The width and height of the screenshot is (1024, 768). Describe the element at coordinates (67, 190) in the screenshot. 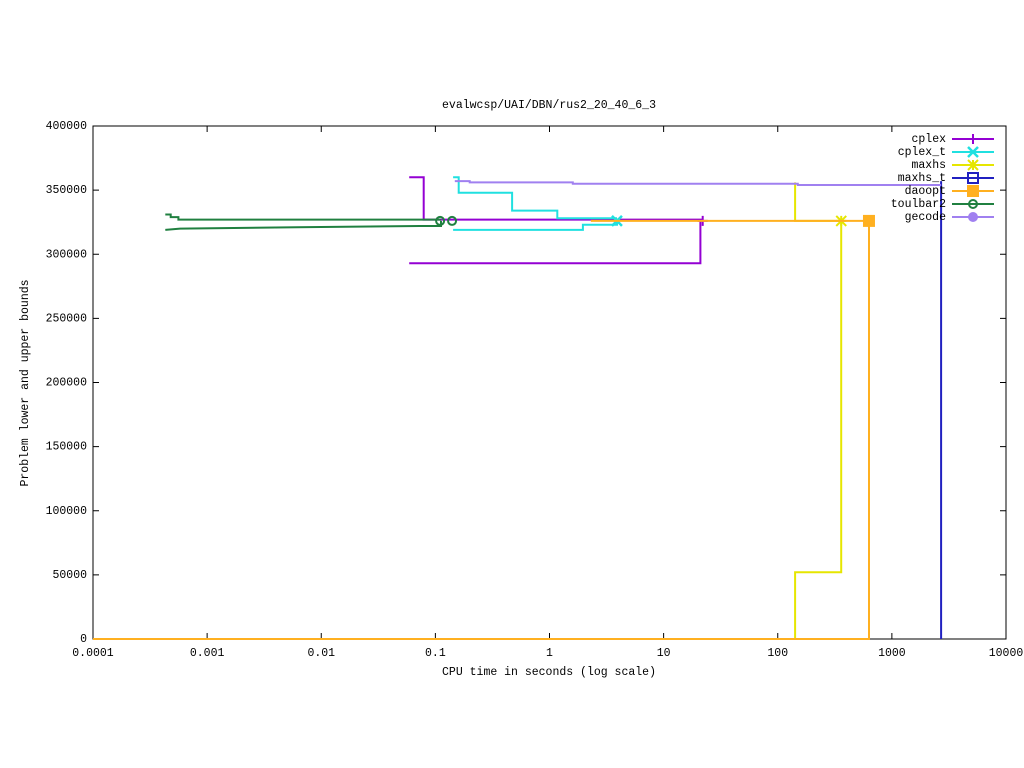

I see `y-tick-label: 350000` at that location.